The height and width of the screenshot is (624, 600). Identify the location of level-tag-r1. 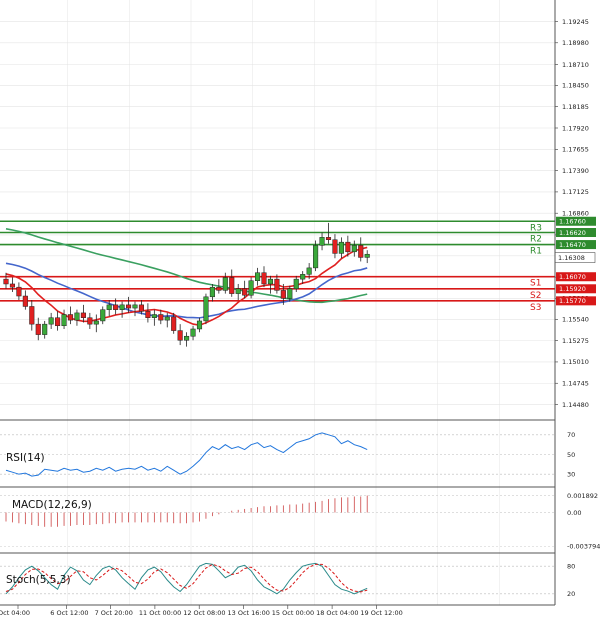
(576, 245).